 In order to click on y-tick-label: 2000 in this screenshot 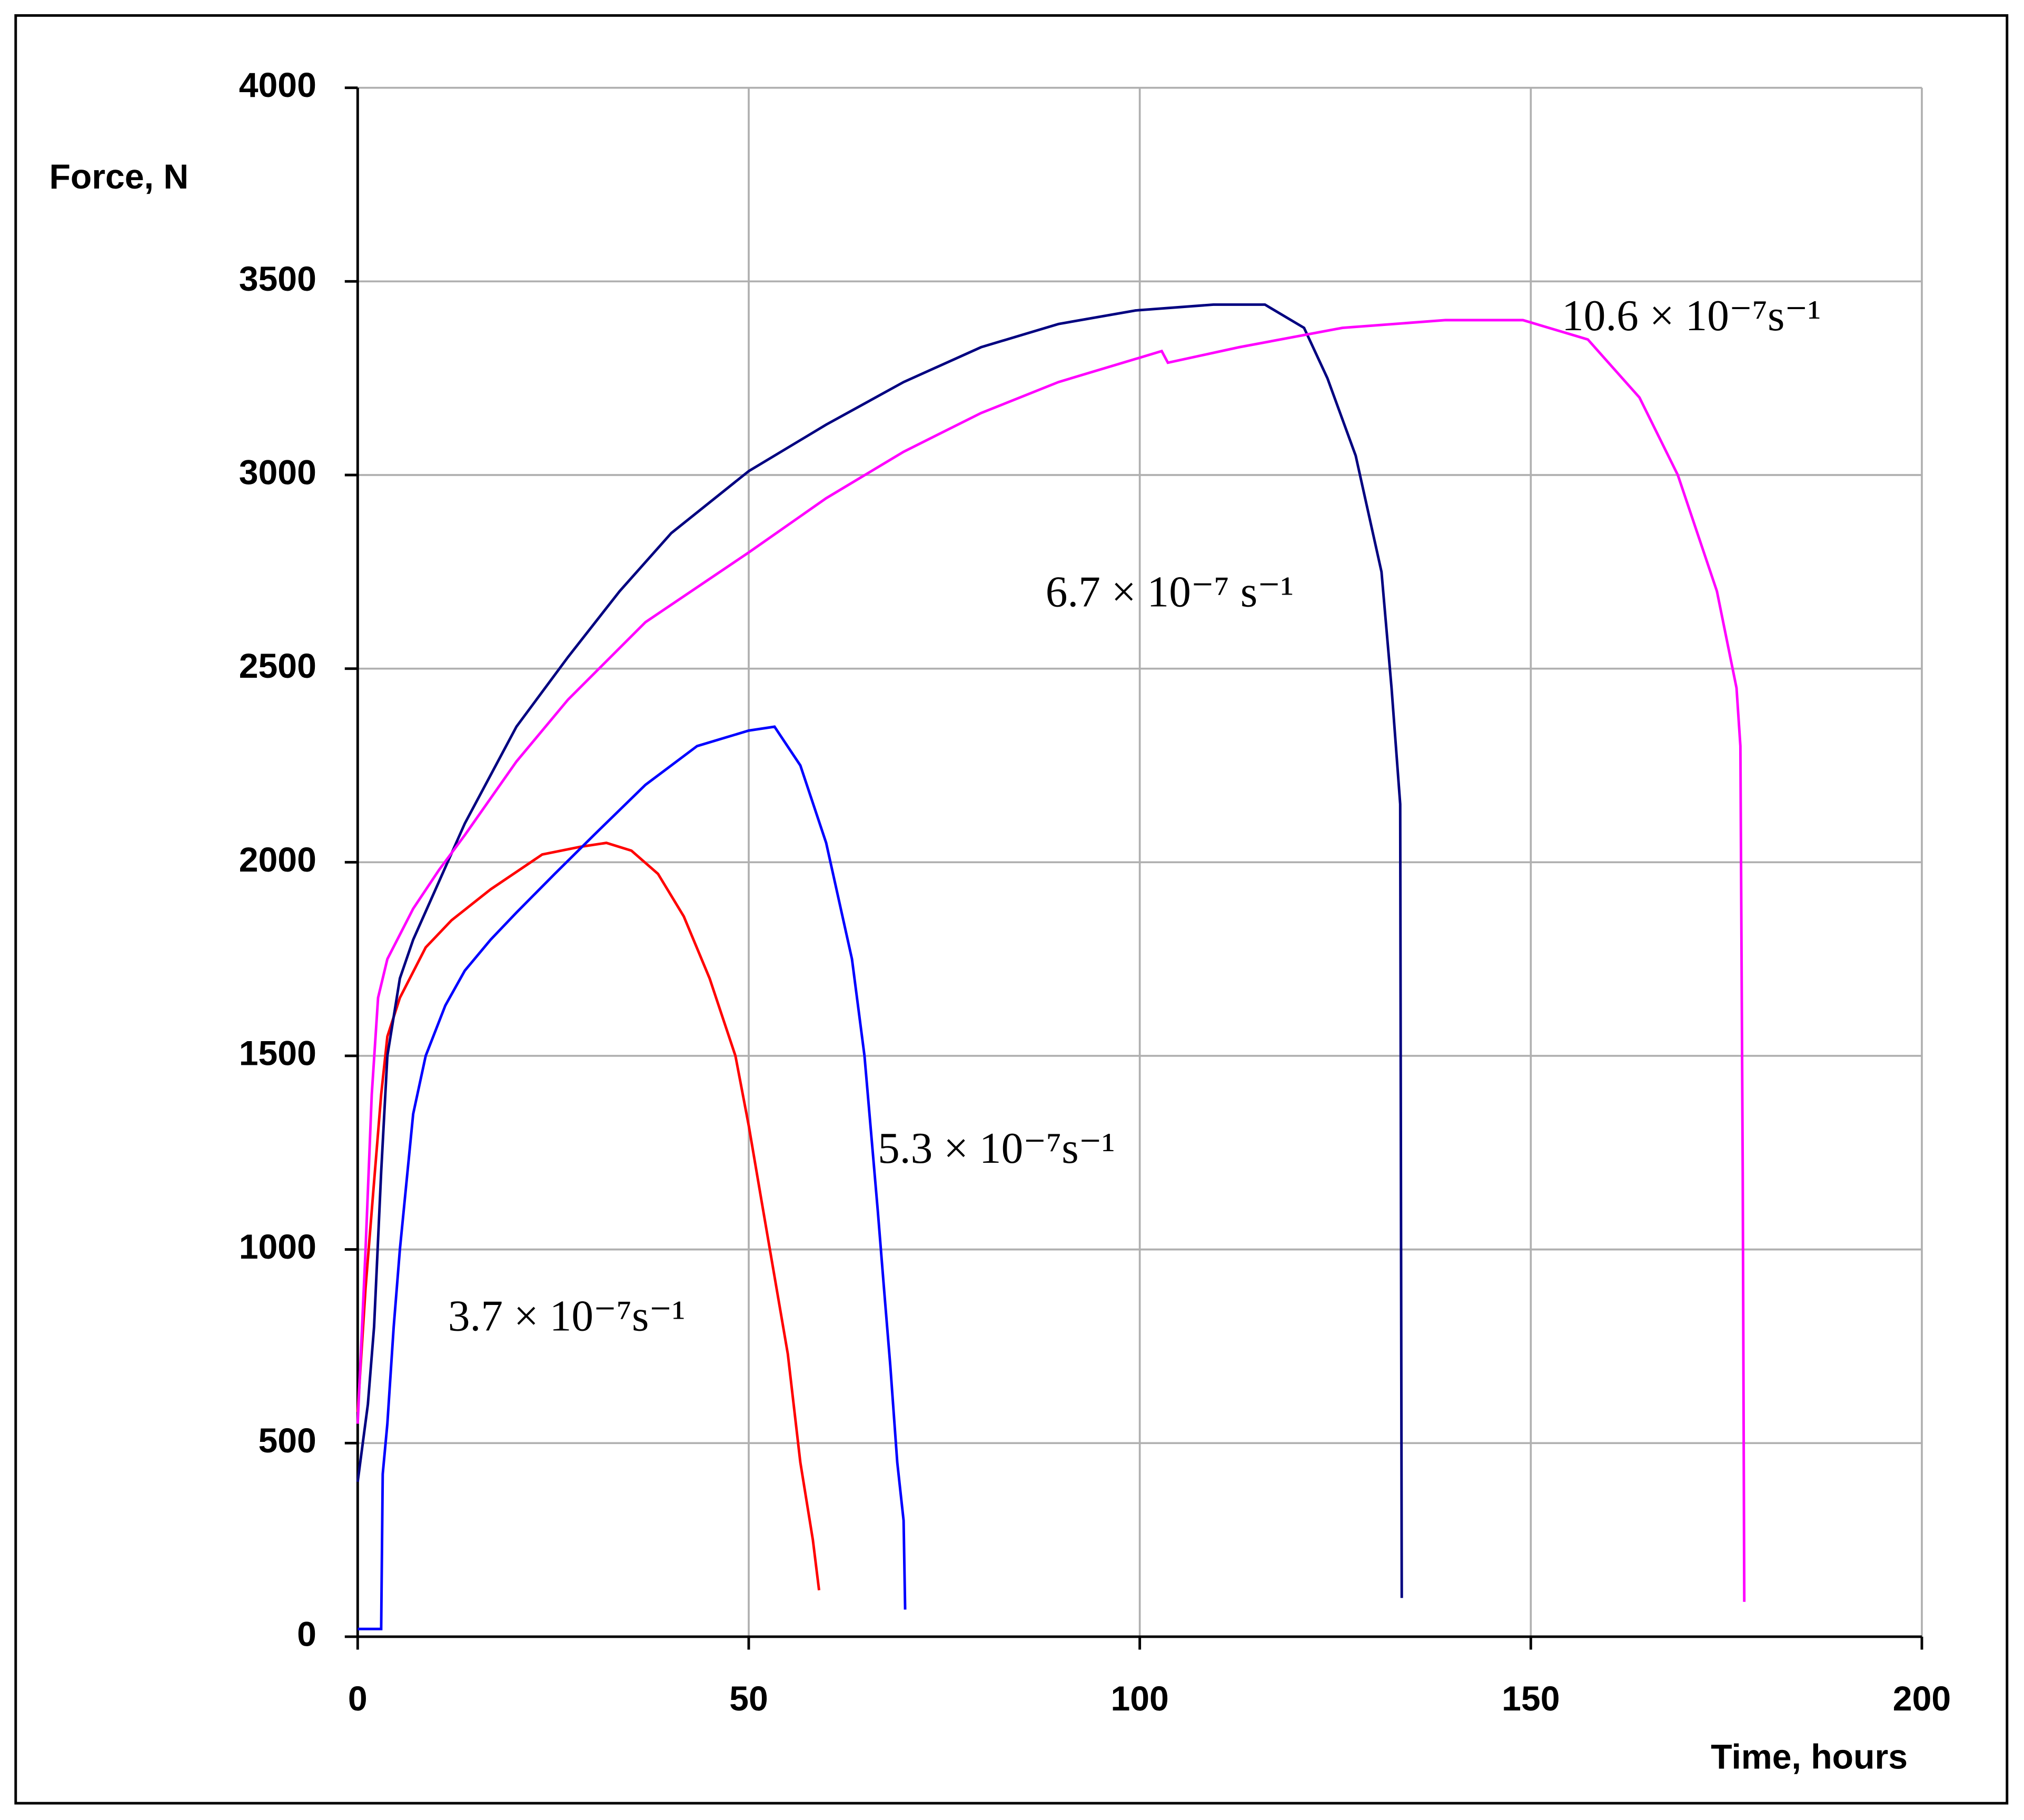, I will do `click(277, 859)`.